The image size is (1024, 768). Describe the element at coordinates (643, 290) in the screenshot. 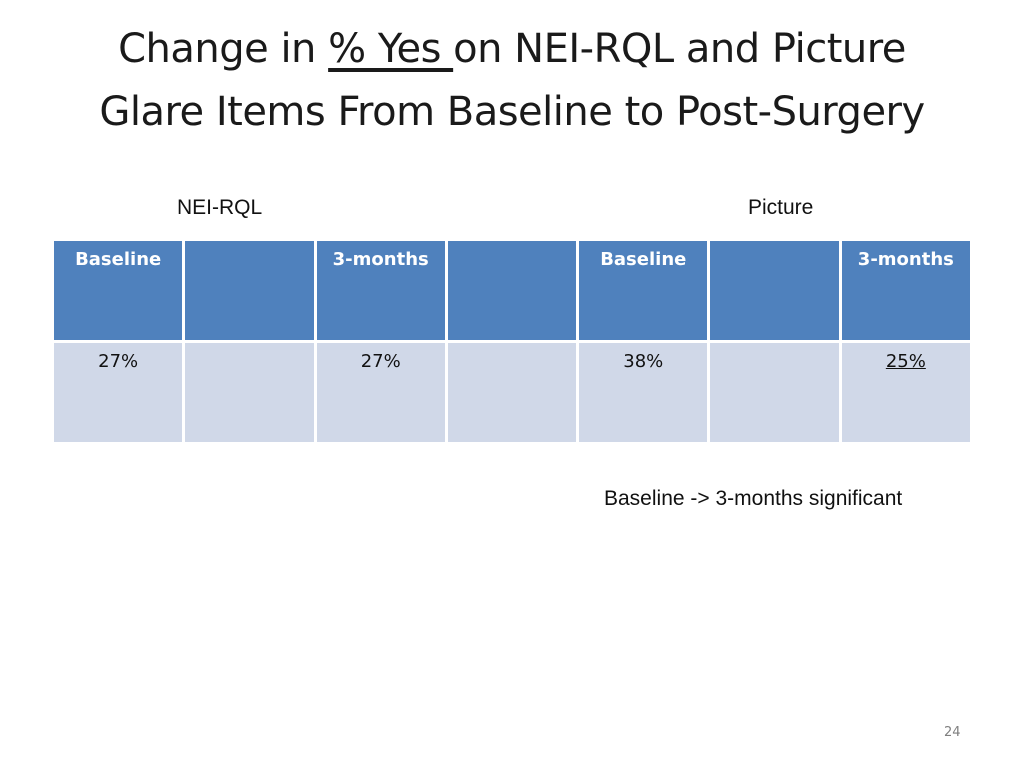

I see `header-cell-picture-baseline: Baseline` at that location.